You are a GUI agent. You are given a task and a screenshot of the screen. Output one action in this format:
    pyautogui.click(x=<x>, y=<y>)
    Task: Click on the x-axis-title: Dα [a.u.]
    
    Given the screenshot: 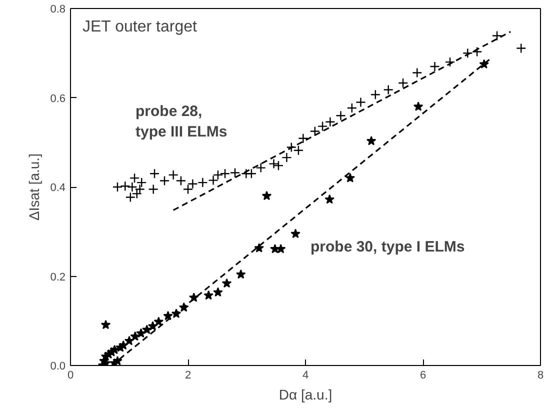 What is the action you would take?
    pyautogui.click(x=305, y=394)
    